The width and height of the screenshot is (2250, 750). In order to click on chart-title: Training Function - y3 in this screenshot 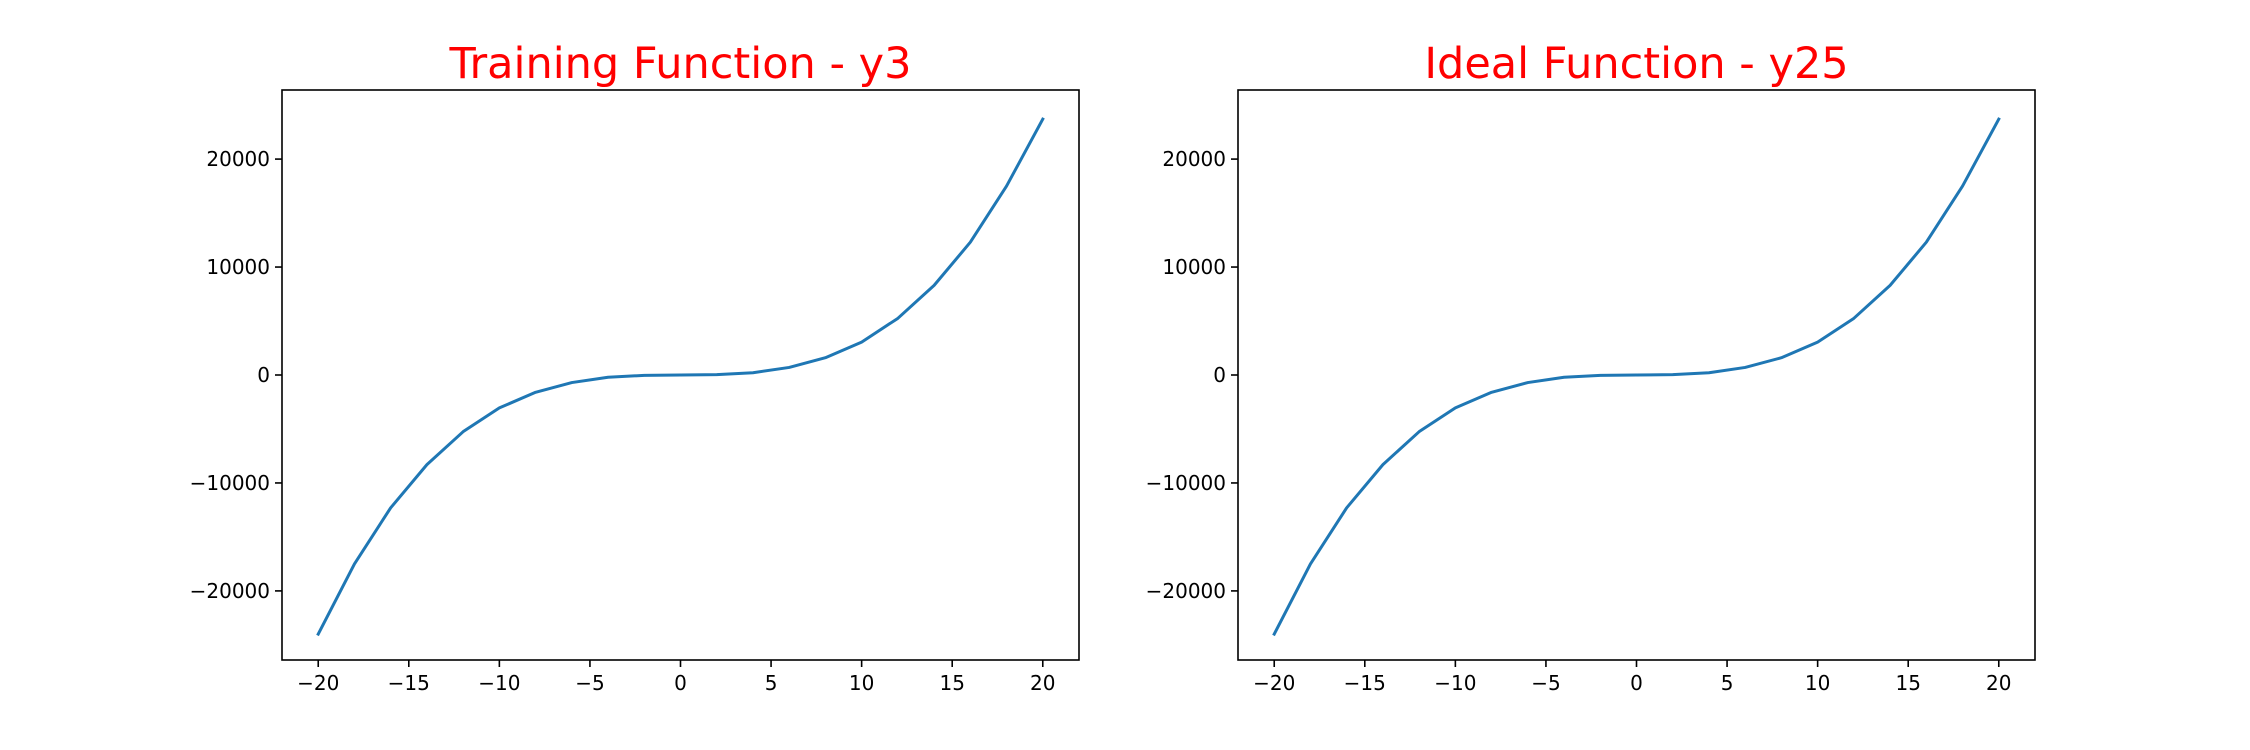, I will do `click(680, 64)`.